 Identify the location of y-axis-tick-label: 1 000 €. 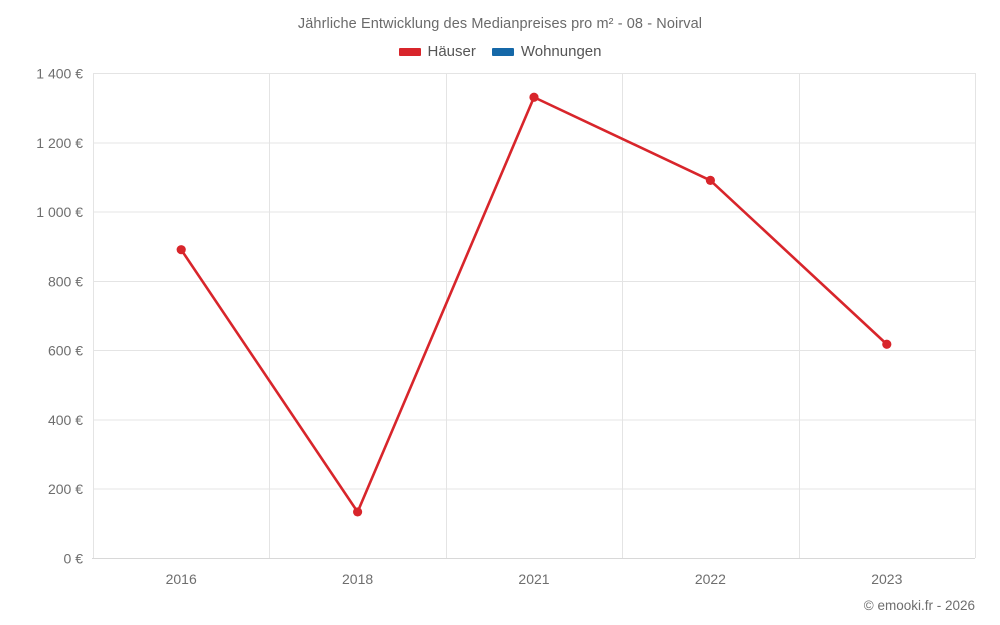
(59, 212).